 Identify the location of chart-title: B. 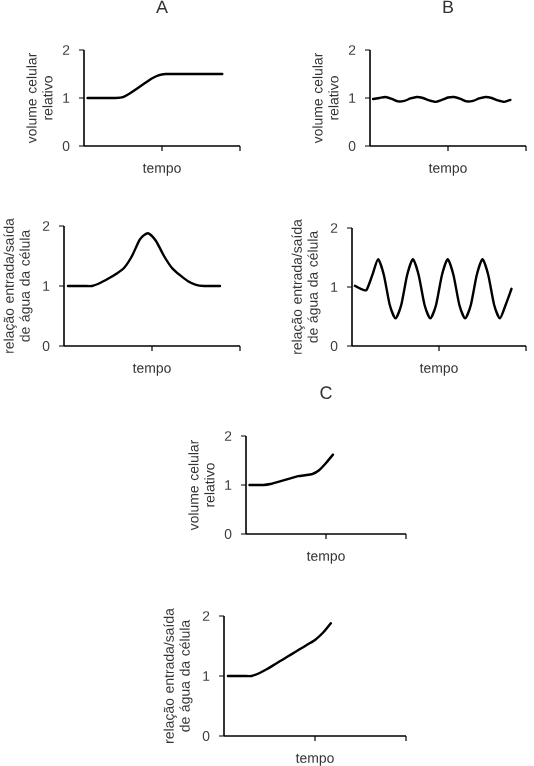
(448, 6).